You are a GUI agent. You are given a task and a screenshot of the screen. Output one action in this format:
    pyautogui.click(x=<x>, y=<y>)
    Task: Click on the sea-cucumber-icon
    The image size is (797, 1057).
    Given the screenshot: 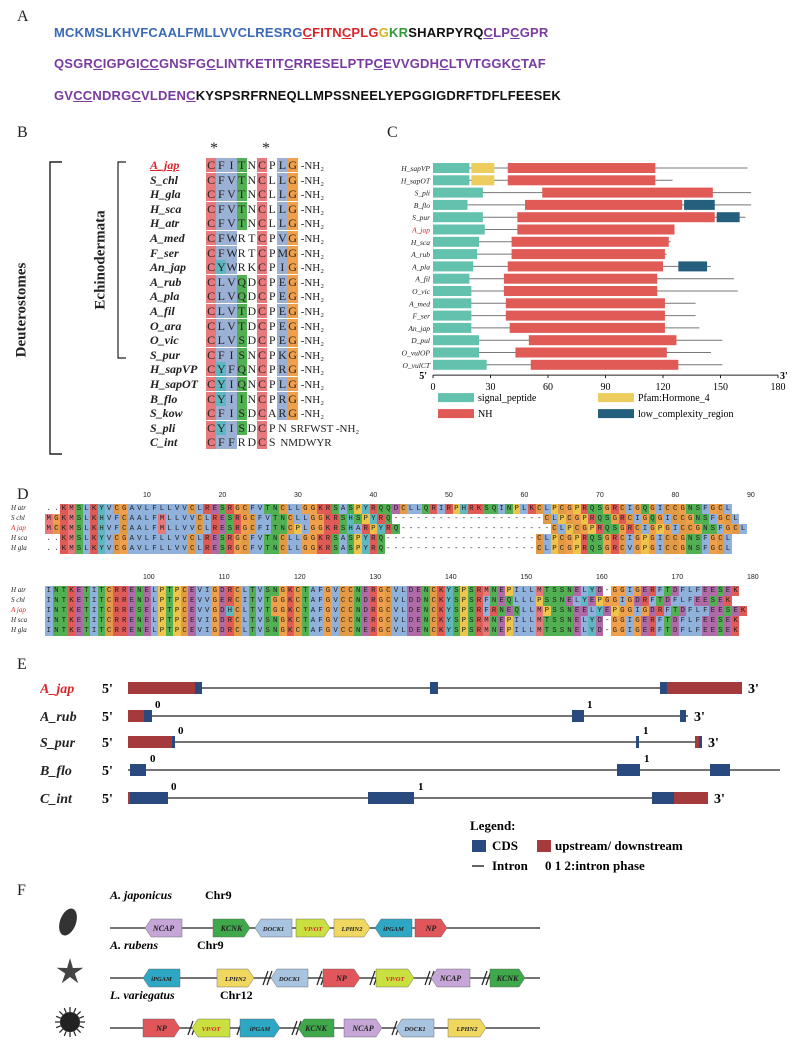 What is the action you would take?
    pyautogui.click(x=68, y=922)
    